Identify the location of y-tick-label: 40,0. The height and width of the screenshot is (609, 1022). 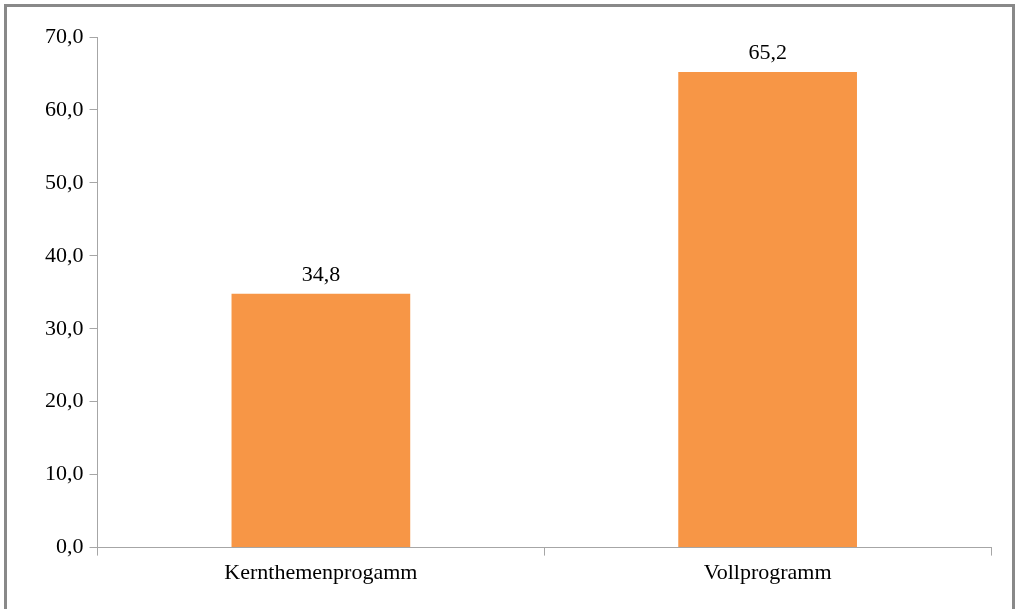
(64, 254).